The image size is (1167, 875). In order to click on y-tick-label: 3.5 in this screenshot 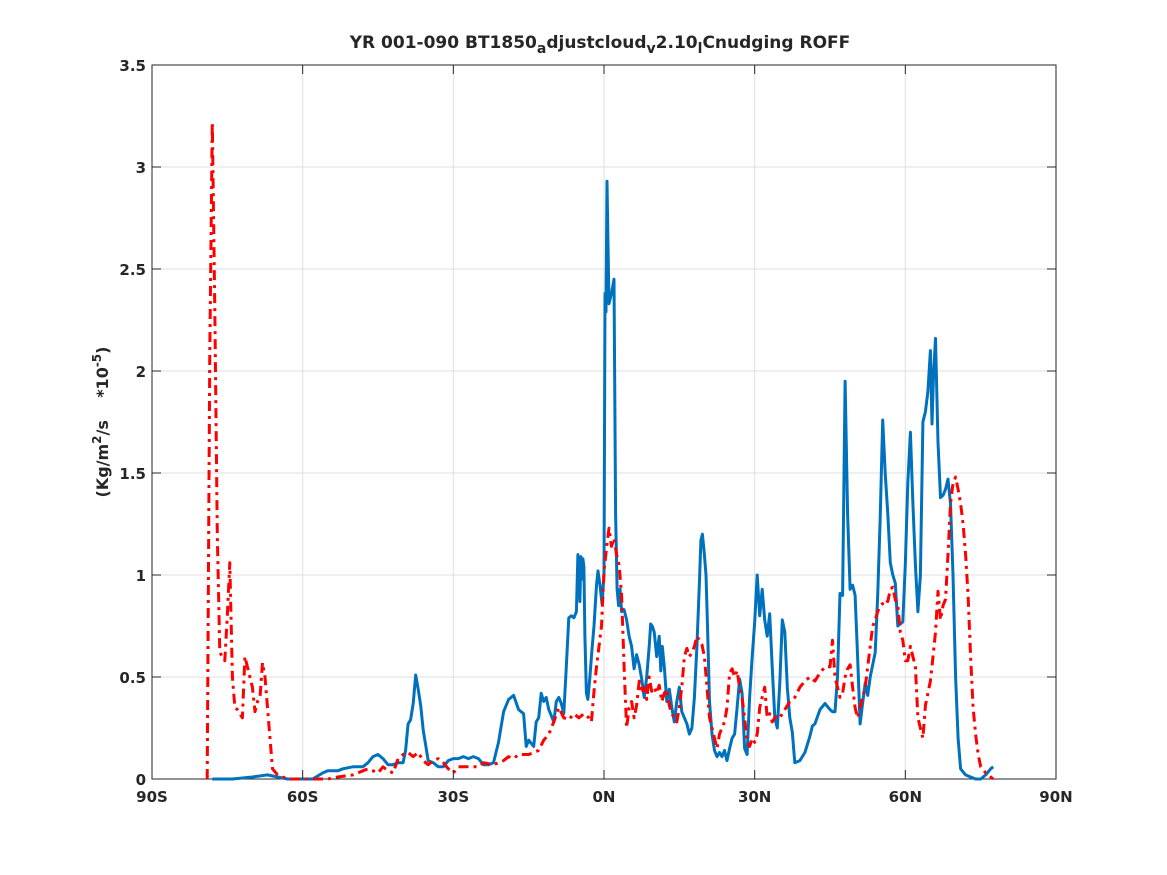, I will do `click(132, 66)`.